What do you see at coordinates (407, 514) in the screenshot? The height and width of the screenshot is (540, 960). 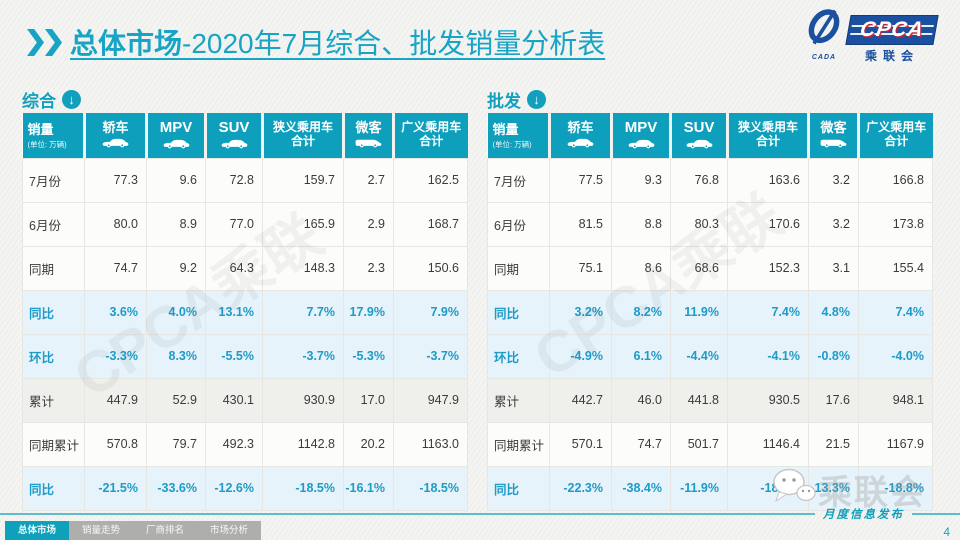 I see `caption-line` at bounding box center [407, 514].